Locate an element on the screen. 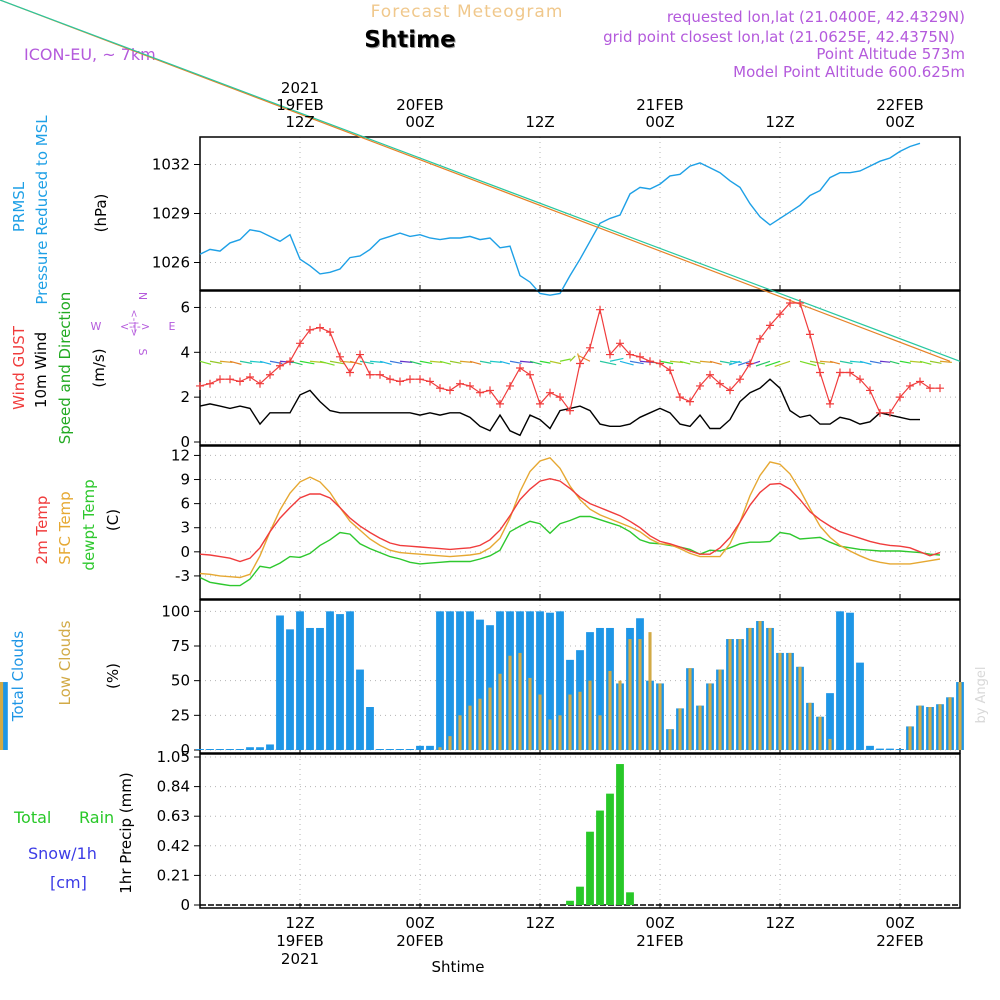 This screenshot has width=1000, height=1000. time-label-top: 12Z is located at coordinates (539, 122).